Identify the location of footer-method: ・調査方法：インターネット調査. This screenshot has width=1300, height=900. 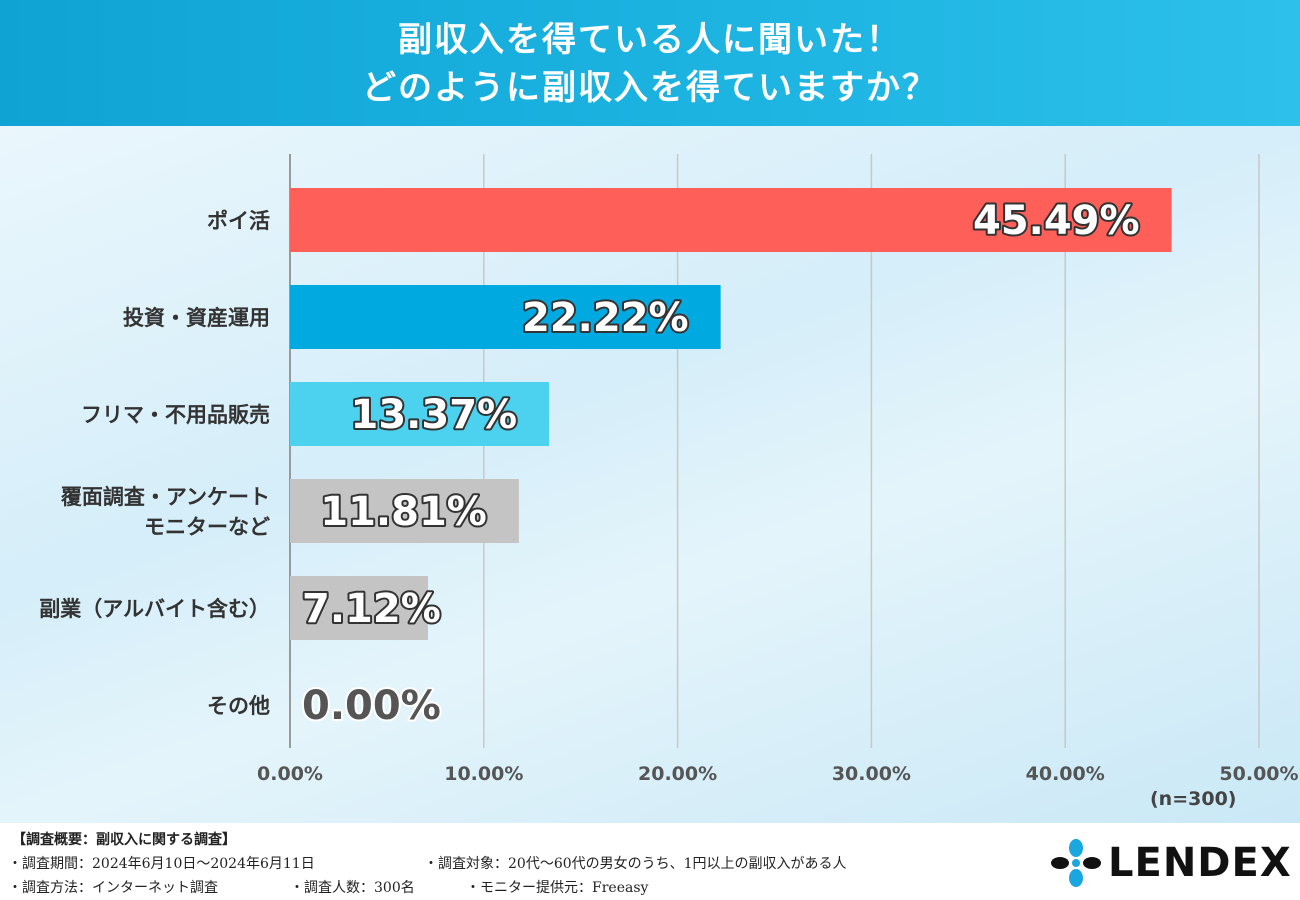
(113, 888).